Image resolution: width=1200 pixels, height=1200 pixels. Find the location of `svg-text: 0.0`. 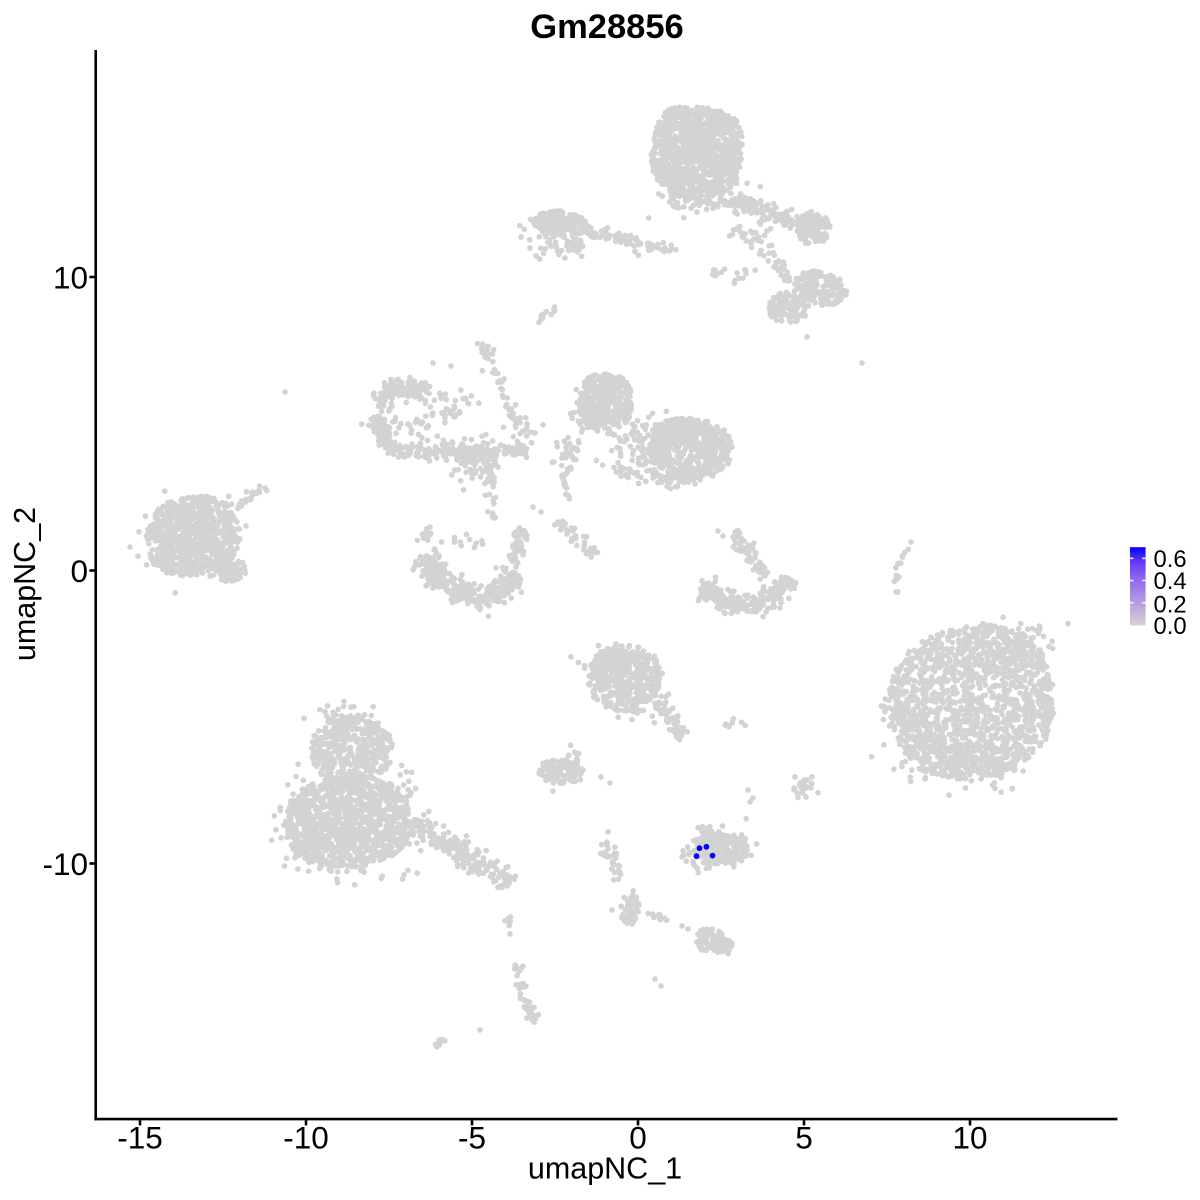

svg-text: 0.0 is located at coordinates (1170, 626).